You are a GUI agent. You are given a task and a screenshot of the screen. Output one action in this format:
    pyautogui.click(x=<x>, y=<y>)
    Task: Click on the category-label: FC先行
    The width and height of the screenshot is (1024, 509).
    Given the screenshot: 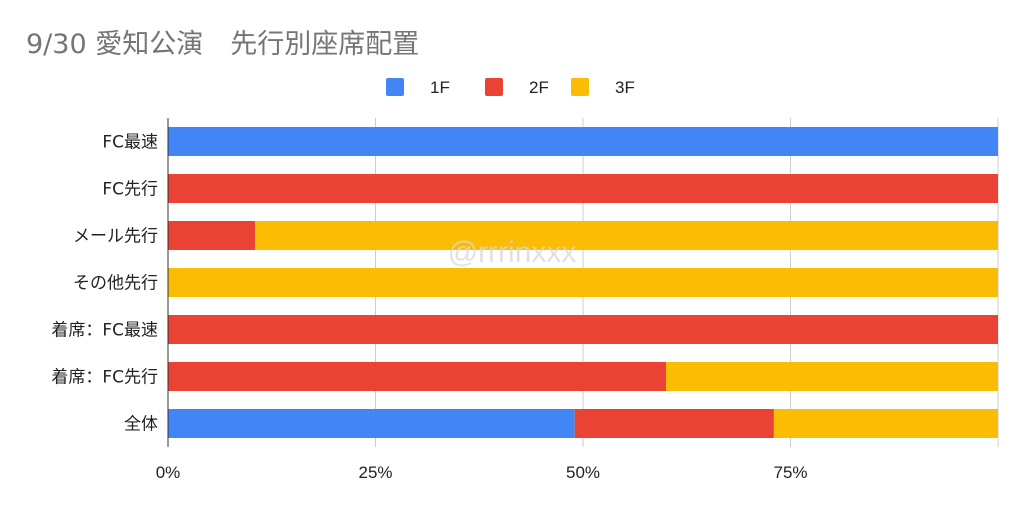 What is the action you would take?
    pyautogui.click(x=130, y=190)
    